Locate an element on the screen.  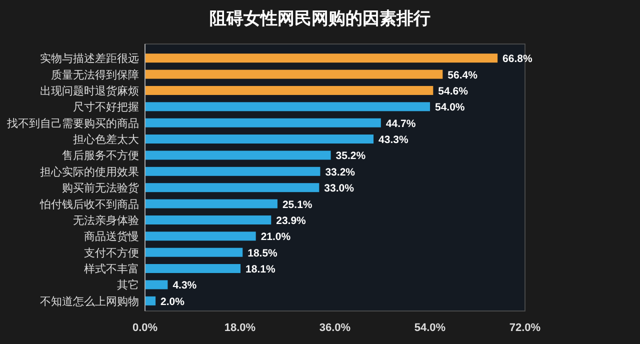
data-label: 25.1% is located at coordinates (297, 204).